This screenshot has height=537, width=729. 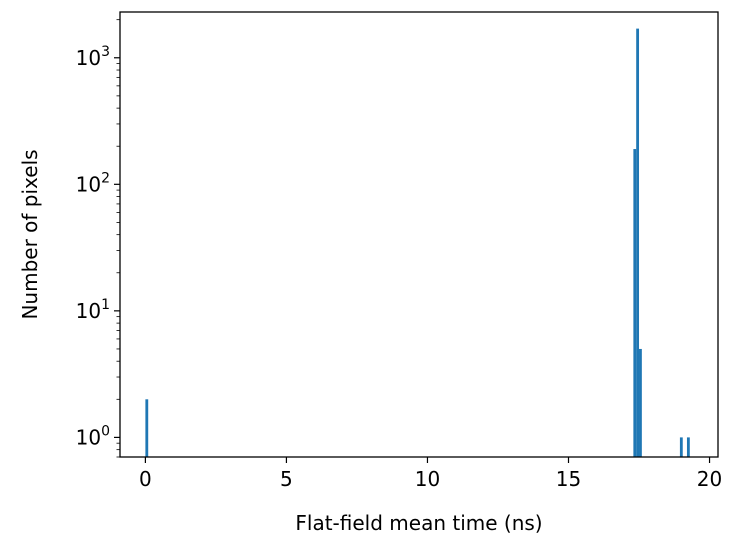 What do you see at coordinates (286, 479) in the screenshot?
I see `x-tick-label: 5` at bounding box center [286, 479].